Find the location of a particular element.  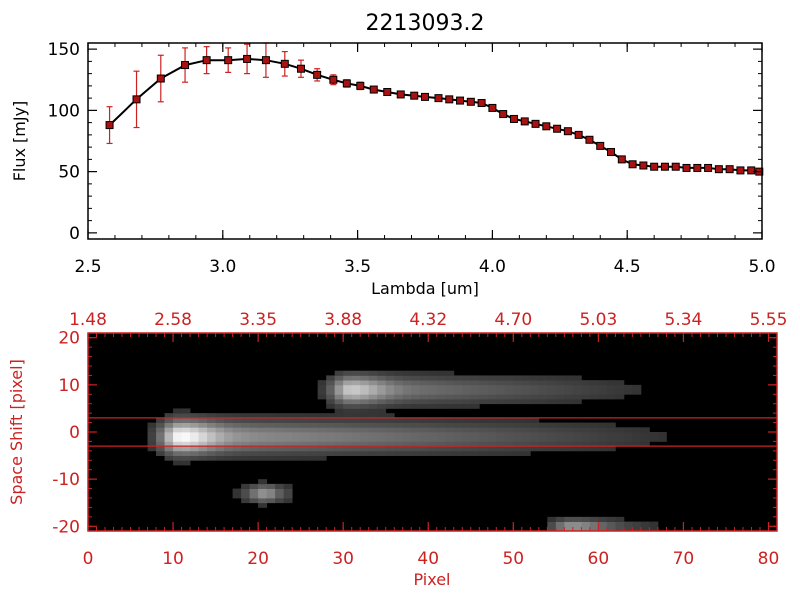

wavelength-tick-label: 4.32 is located at coordinates (428, 320).